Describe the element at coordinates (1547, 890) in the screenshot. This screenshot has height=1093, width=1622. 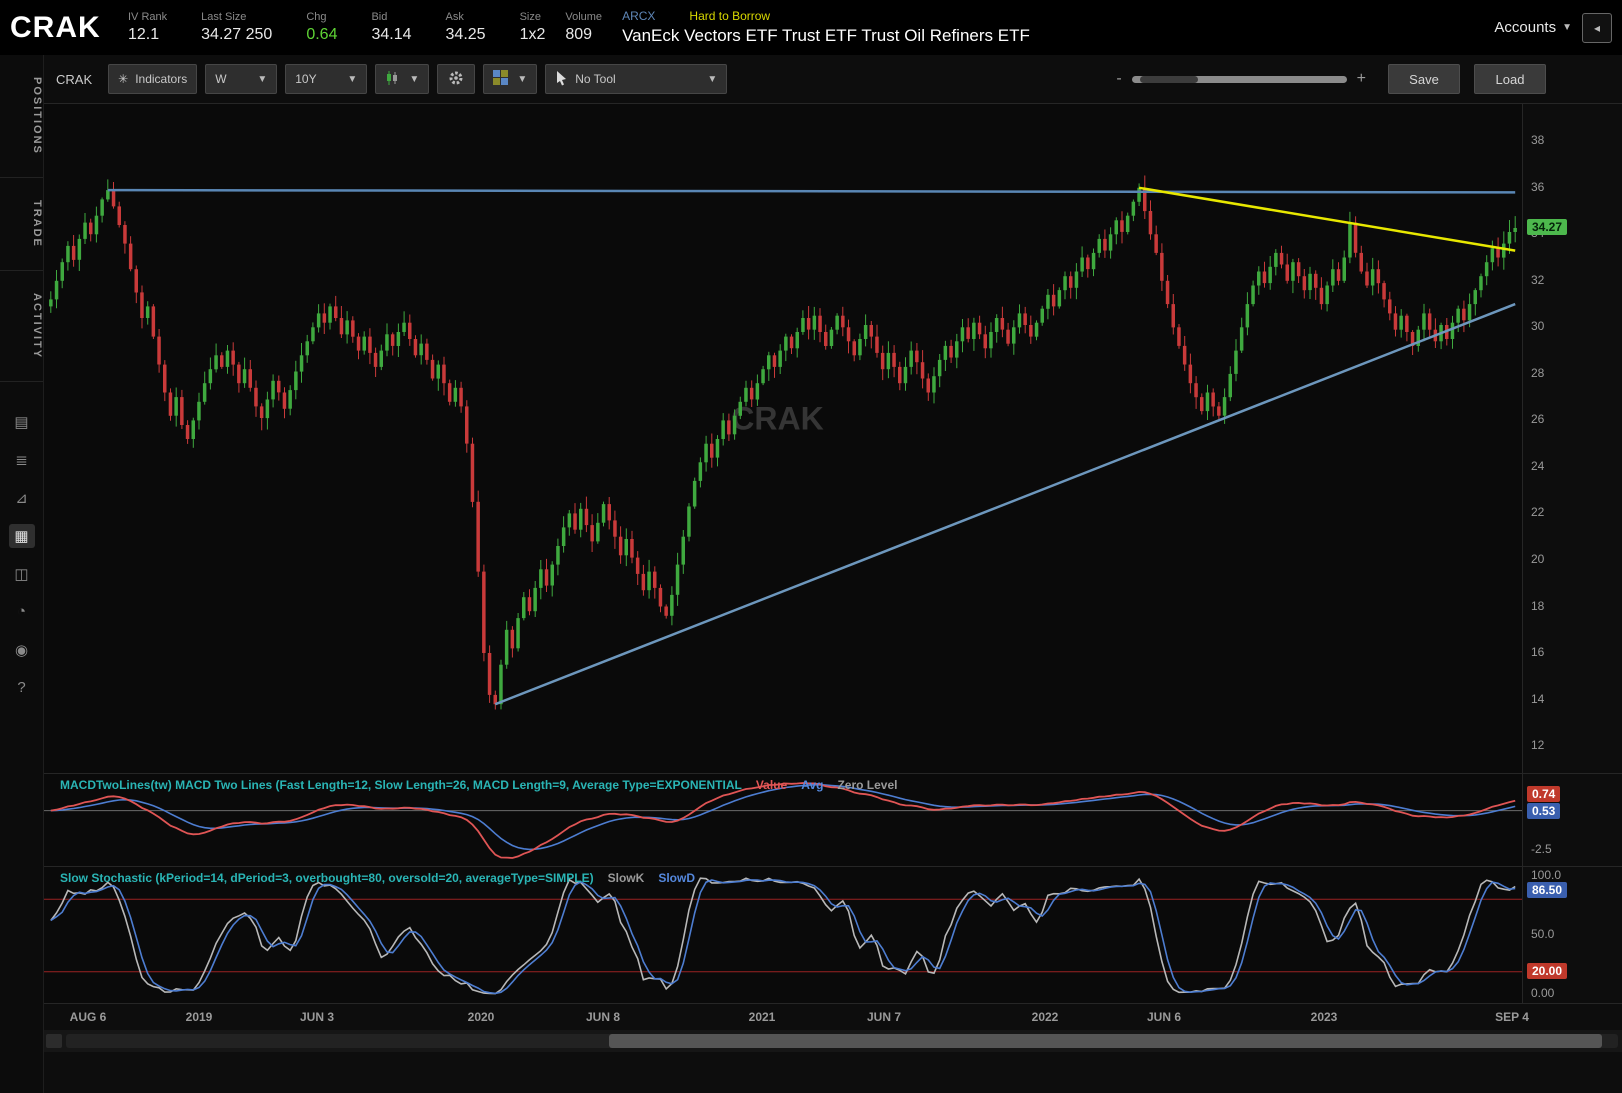
I see `stoch-d-badge: 86.50` at that location.